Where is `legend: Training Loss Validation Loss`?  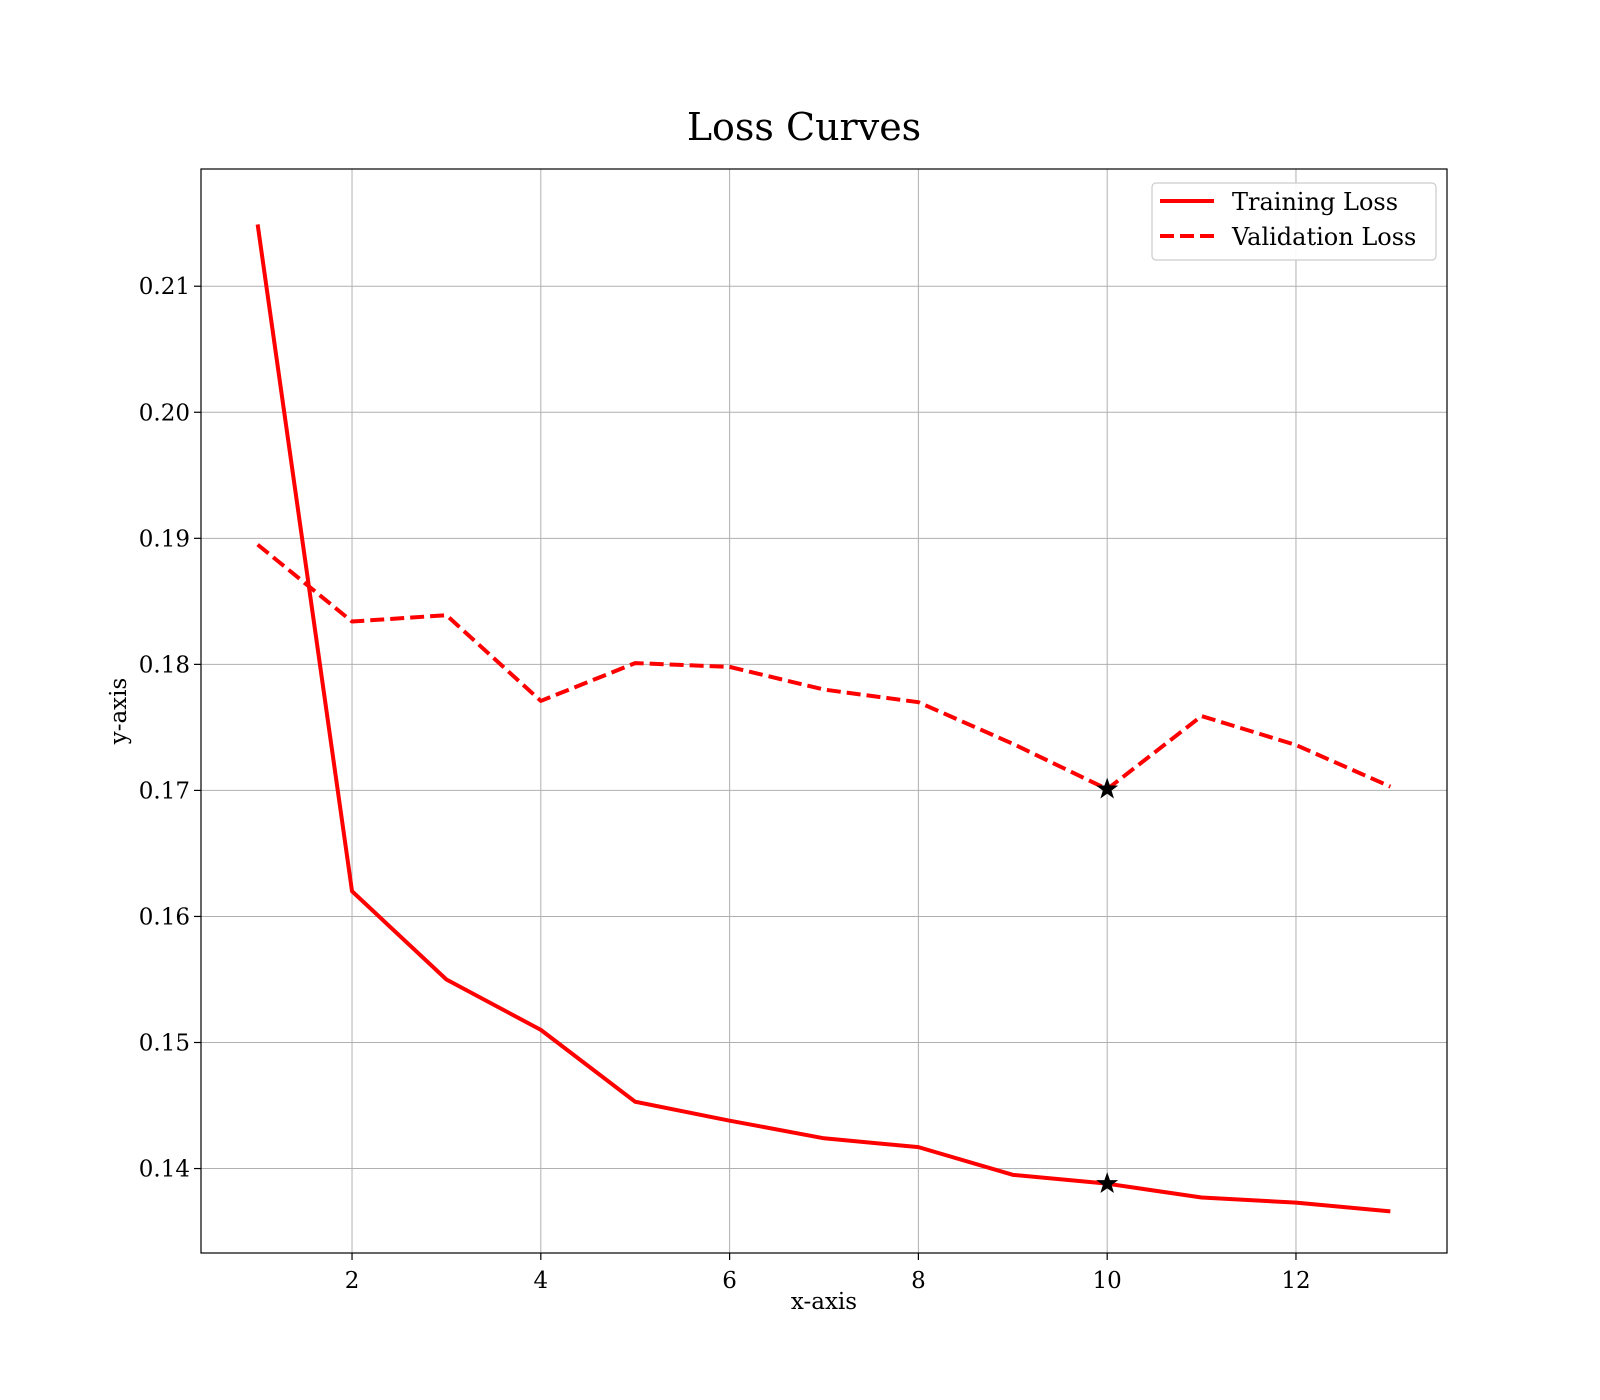
legend: Training Loss Validation Loss is located at coordinates (1294, 221).